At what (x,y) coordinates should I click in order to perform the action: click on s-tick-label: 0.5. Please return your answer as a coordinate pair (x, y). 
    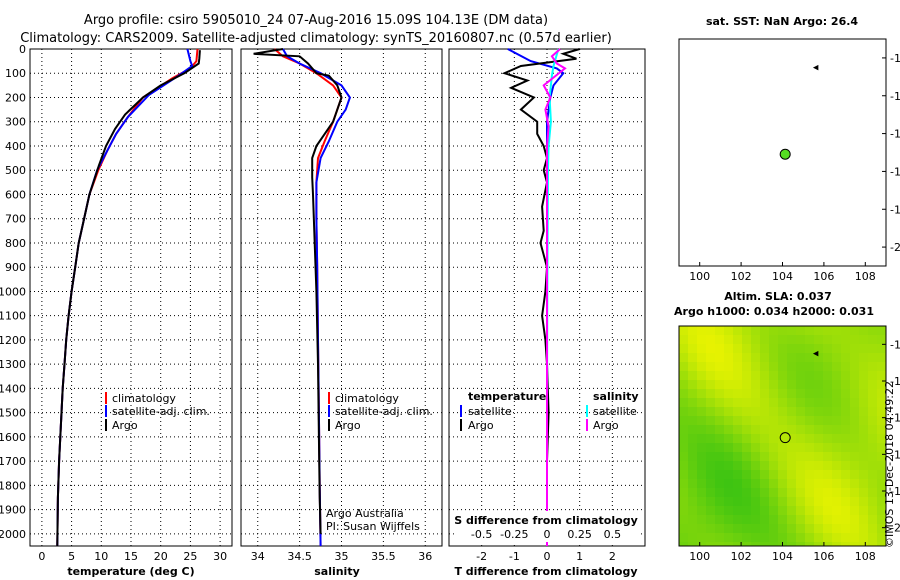
    Looking at the image, I should click on (613, 534).